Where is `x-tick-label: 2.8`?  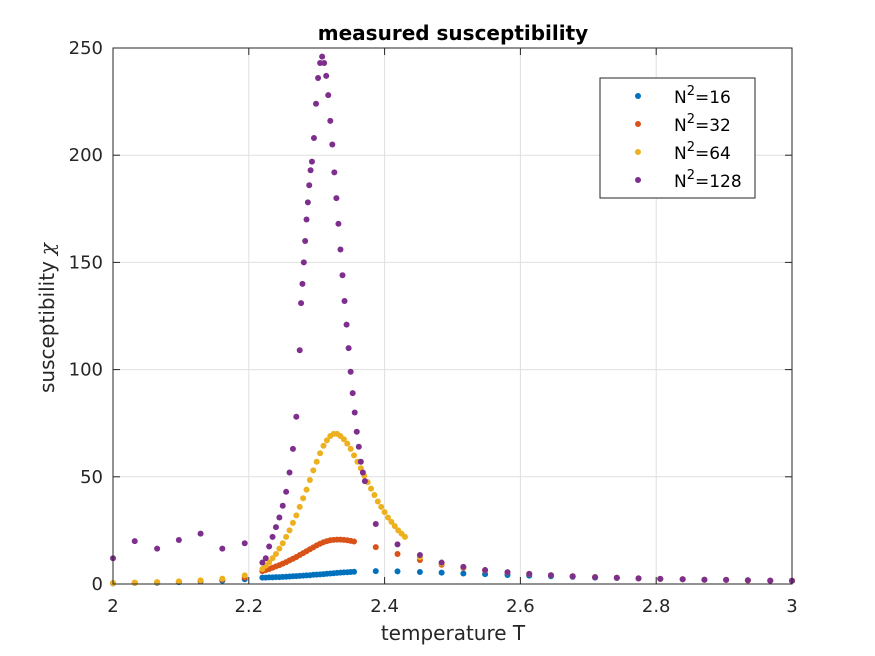
x-tick-label: 2.8 is located at coordinates (656, 606).